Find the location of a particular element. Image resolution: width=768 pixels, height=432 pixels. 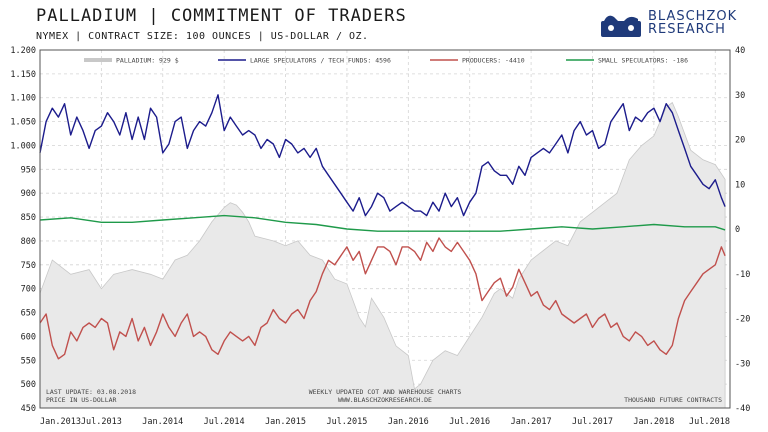

x-tick-label: Jul.2018 is located at coordinates (709, 422).